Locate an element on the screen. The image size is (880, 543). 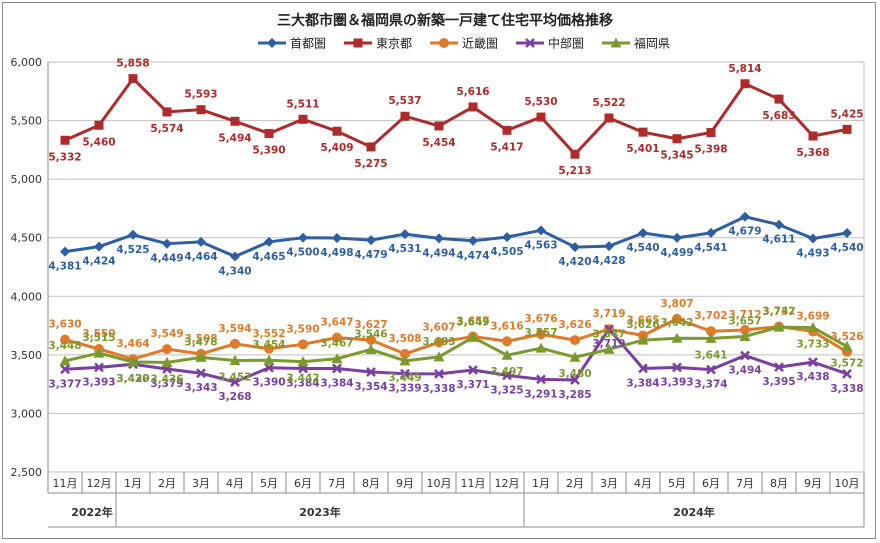
data-label: 5,454 is located at coordinates (438, 143).